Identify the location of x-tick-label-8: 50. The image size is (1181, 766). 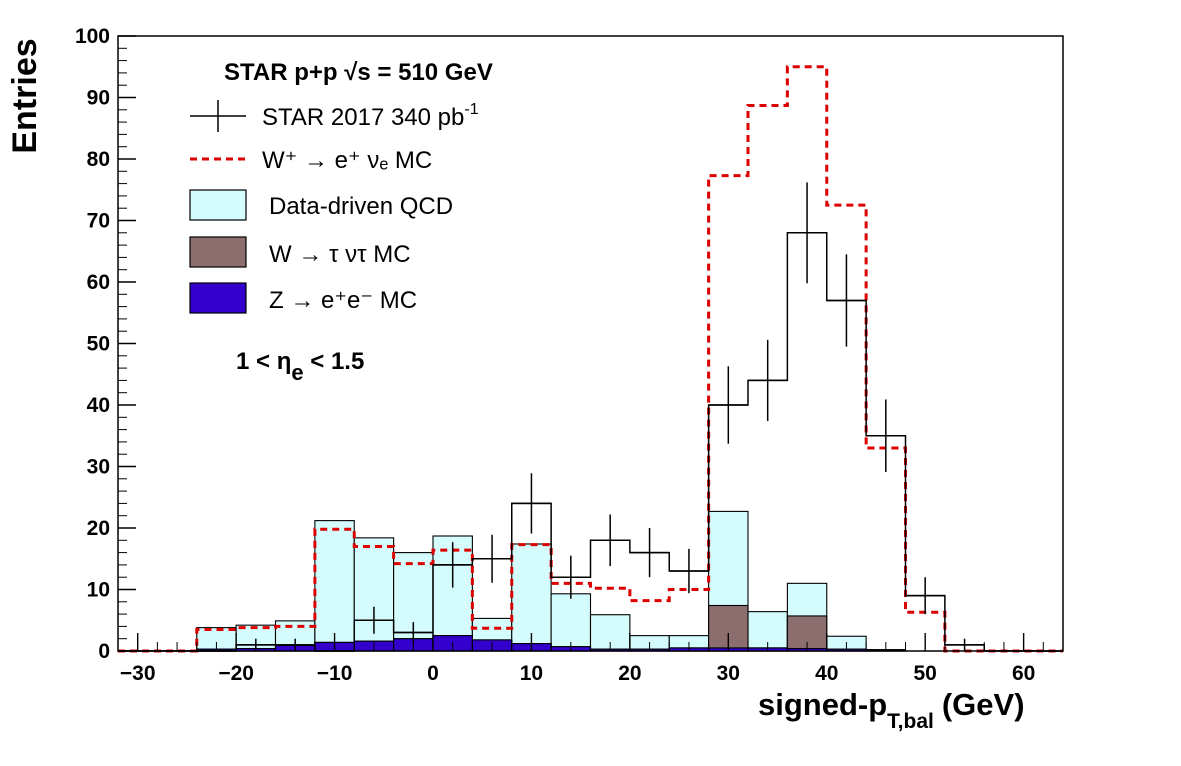
(925, 673).